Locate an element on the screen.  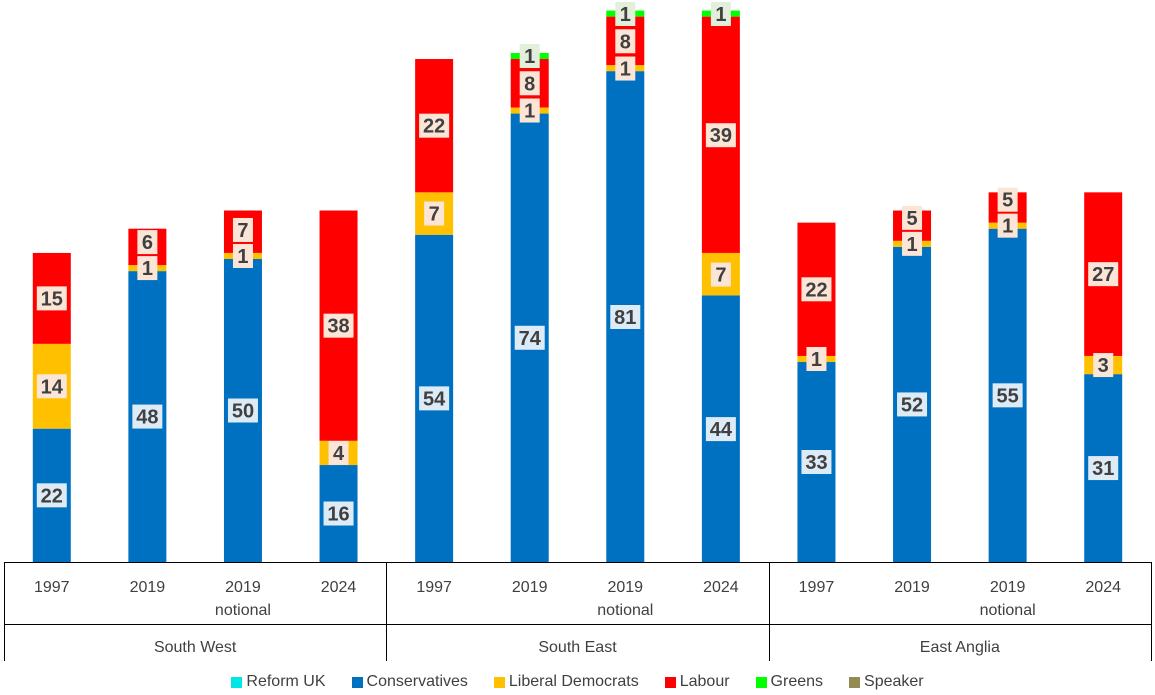
data-label: 16 is located at coordinates (338, 515).